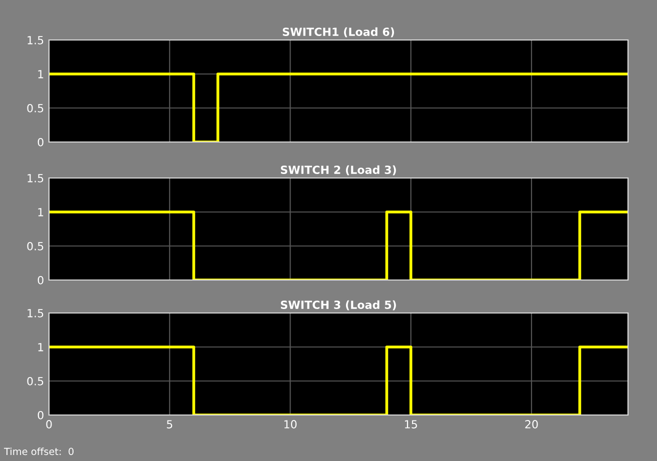  Describe the element at coordinates (411, 424) in the screenshot. I see `x-tick-label: 15` at that location.